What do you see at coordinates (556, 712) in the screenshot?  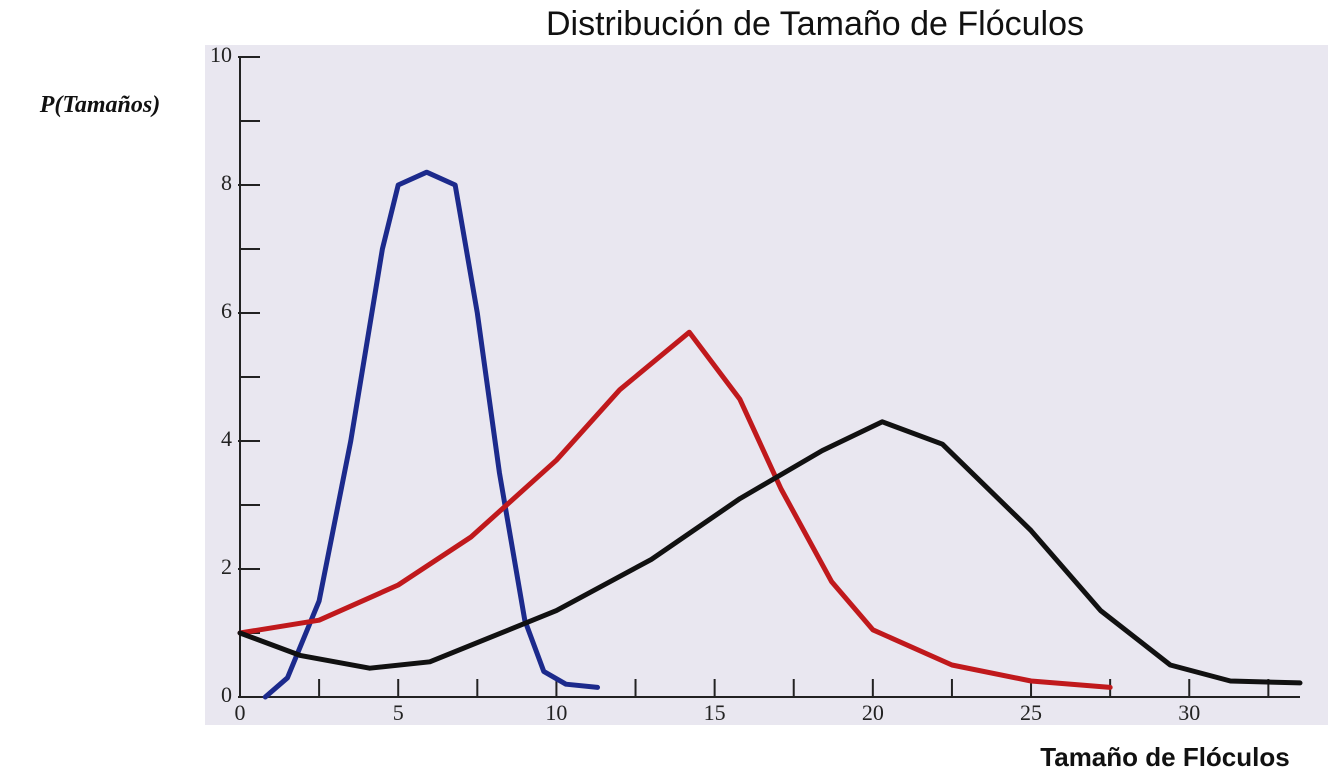 I see `x-tick-label: 10` at bounding box center [556, 712].